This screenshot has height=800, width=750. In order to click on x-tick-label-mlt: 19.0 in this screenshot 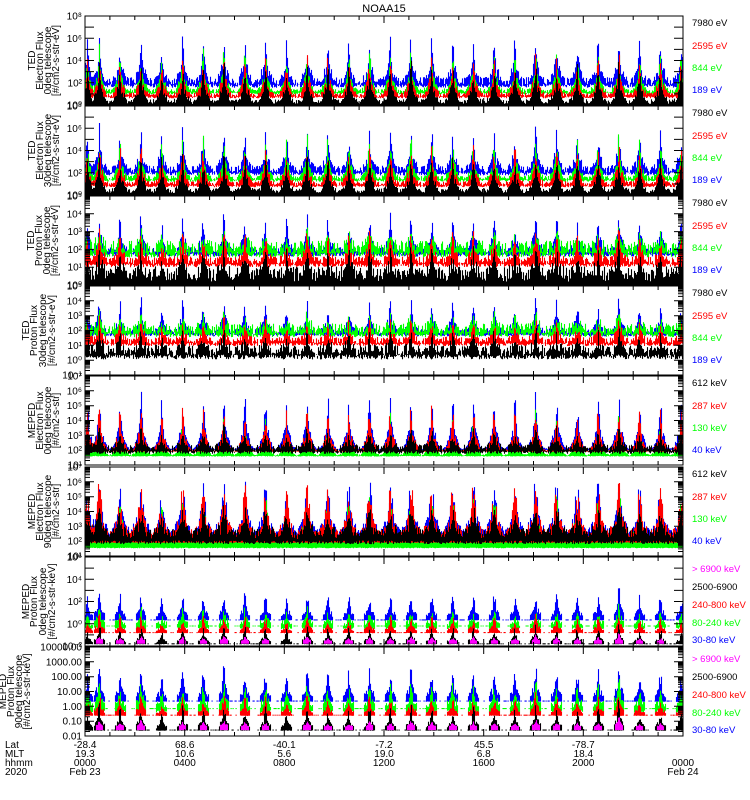, I will do `click(384, 754)`.